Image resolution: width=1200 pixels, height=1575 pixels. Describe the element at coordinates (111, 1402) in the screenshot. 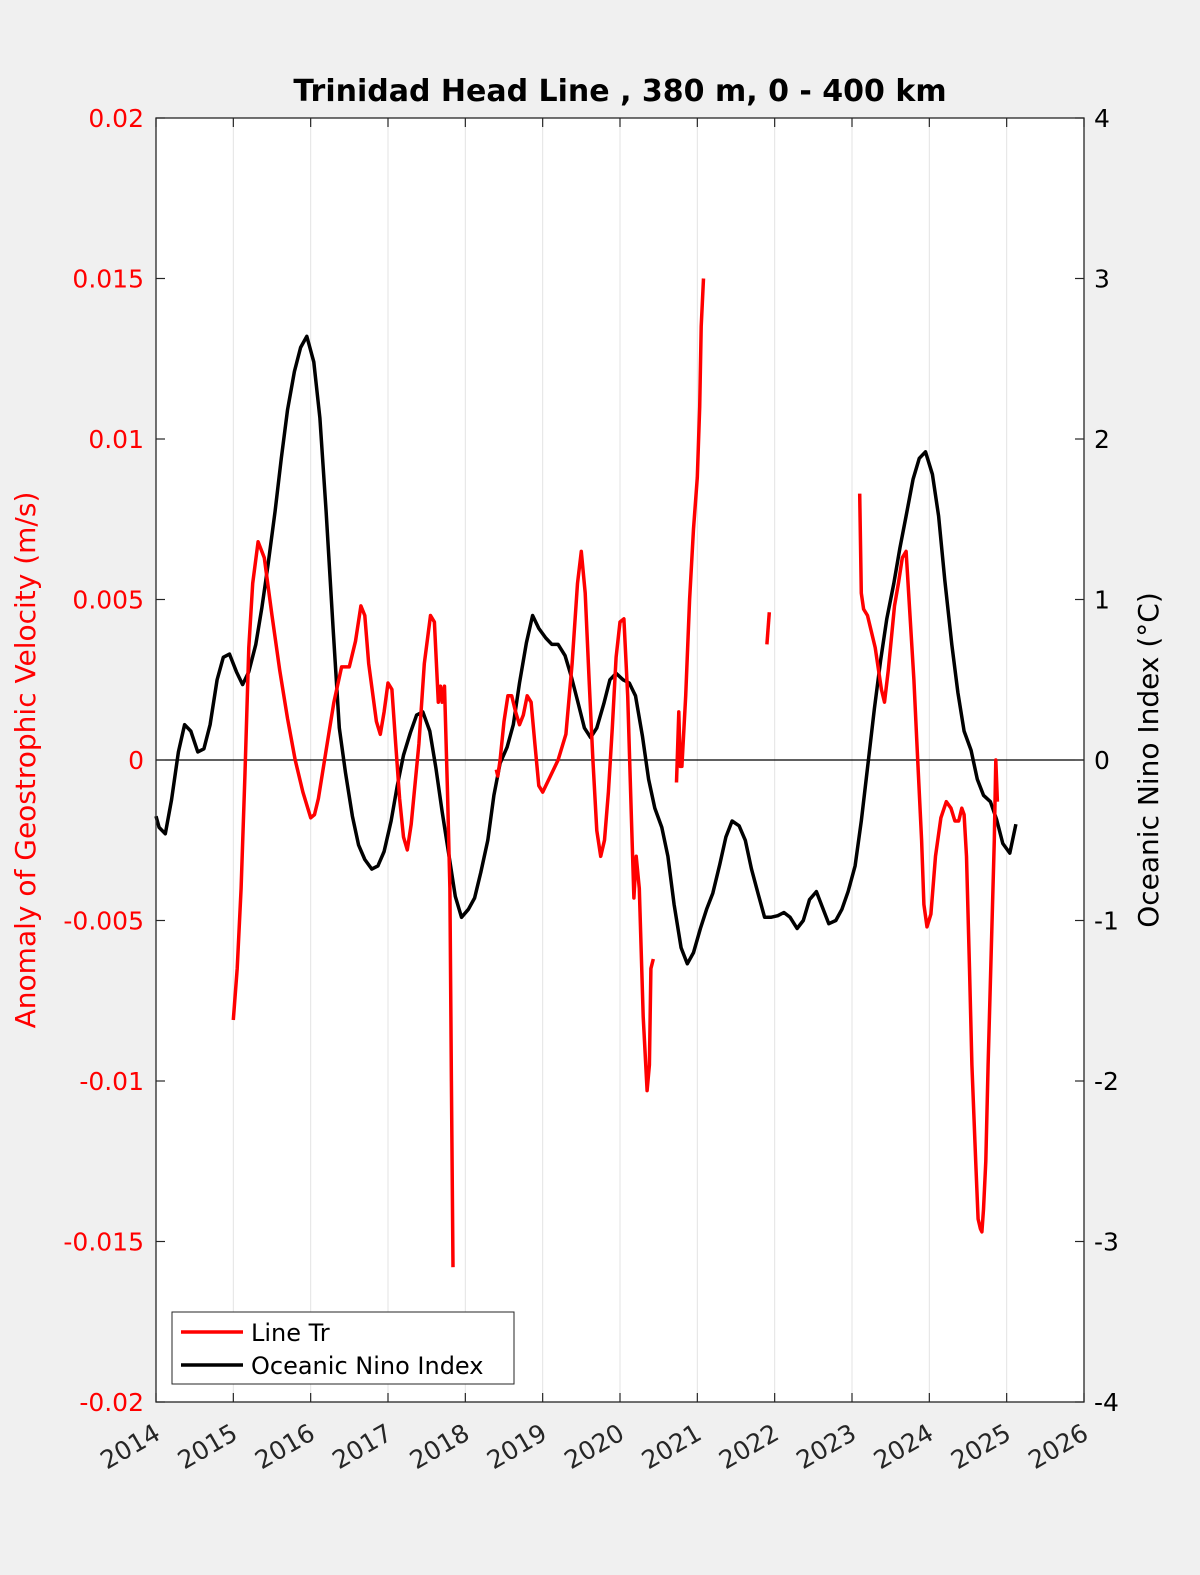

I see `y-left-tick-label: -0.02` at that location.